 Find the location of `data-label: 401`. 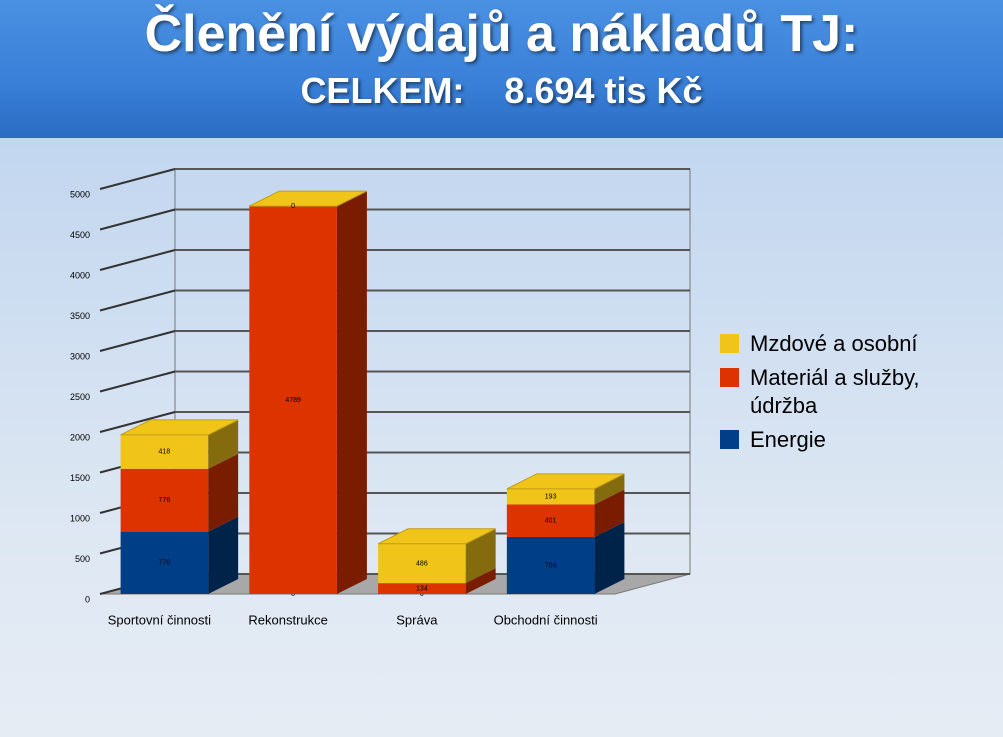

data-label: 401 is located at coordinates (551, 521).